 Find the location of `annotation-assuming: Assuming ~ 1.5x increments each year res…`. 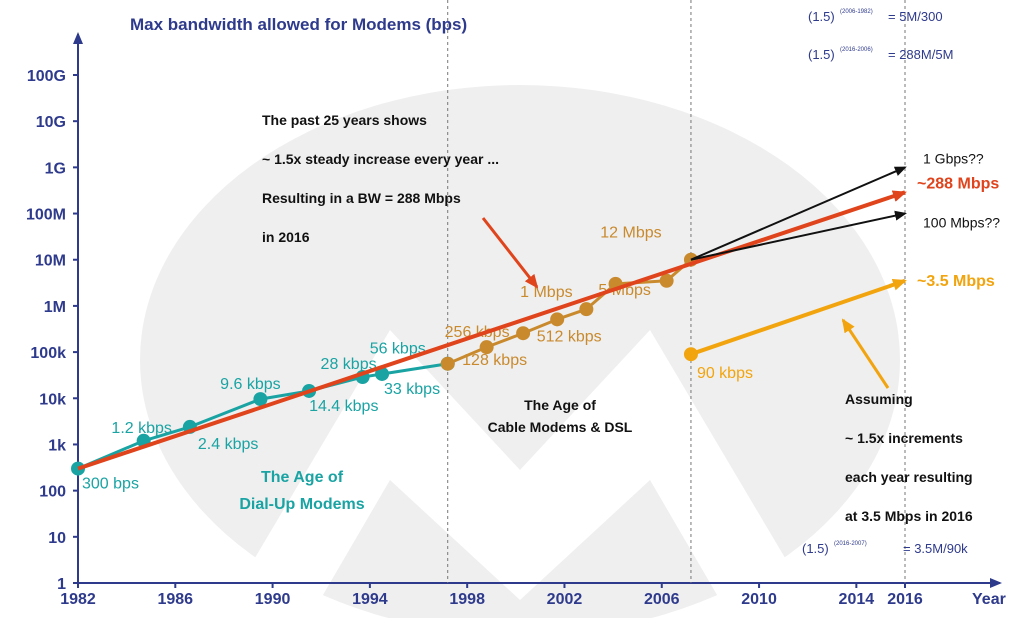

annotation-assuming: Assuming ~ 1.5x increments each year res… is located at coordinates (909, 457).